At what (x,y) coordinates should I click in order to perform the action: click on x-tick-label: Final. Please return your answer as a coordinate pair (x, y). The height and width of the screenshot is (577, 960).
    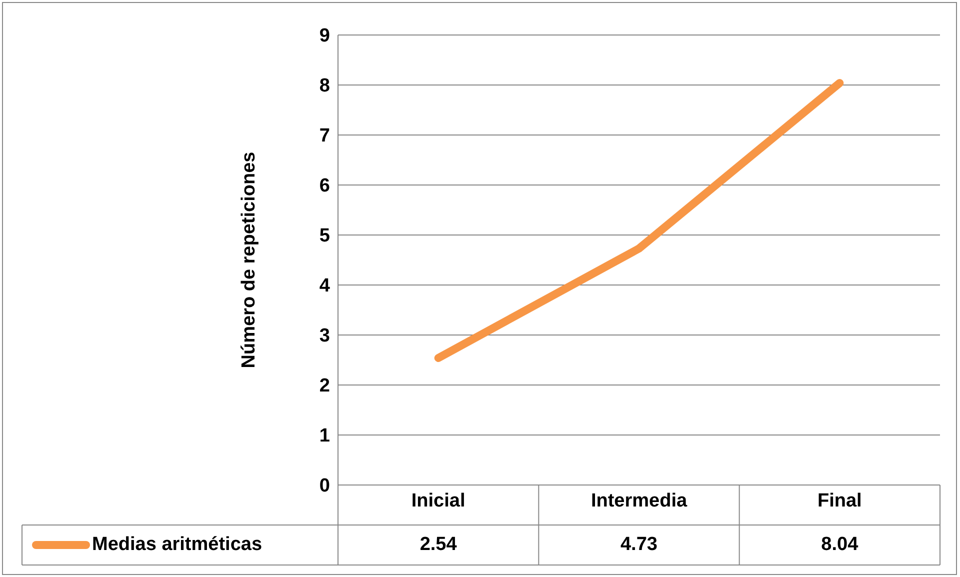
    Looking at the image, I should click on (839, 501).